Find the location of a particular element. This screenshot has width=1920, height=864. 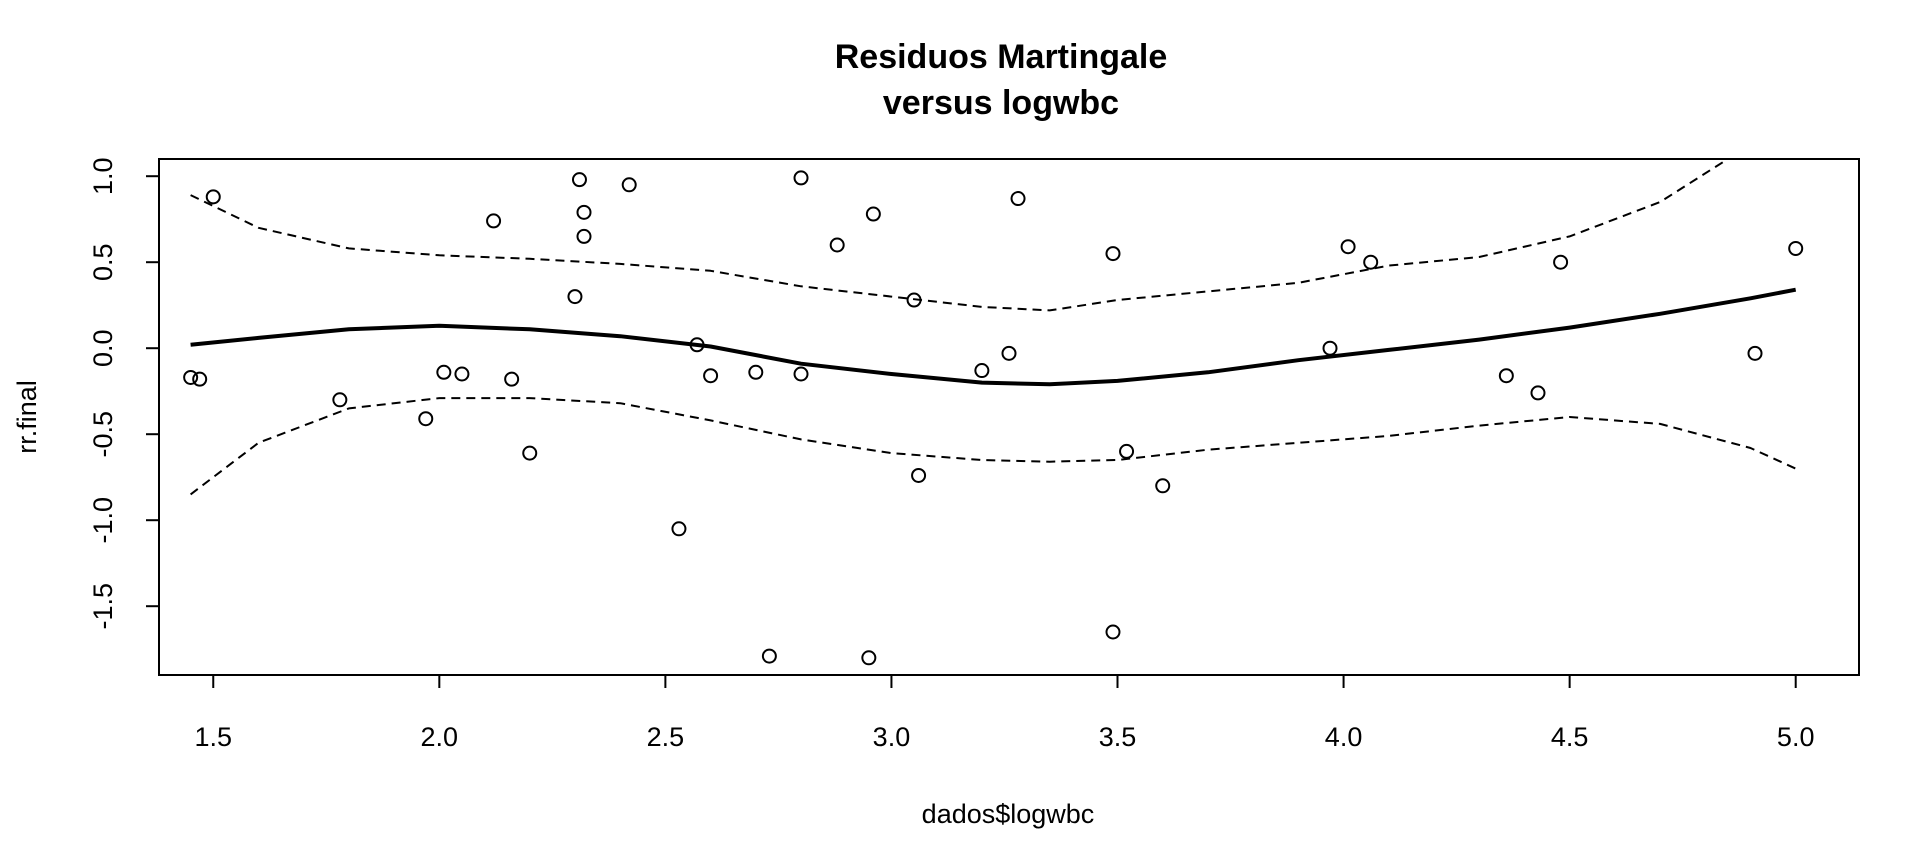

y-tick-label: -0.5 is located at coordinates (103, 434).